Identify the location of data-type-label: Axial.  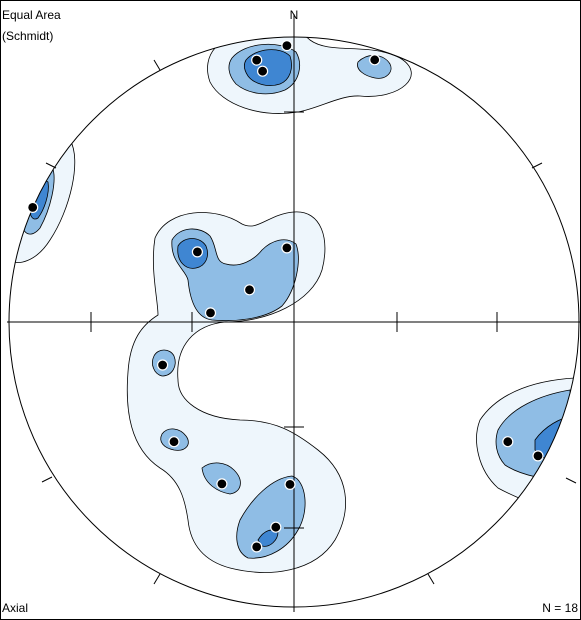
(15, 608).